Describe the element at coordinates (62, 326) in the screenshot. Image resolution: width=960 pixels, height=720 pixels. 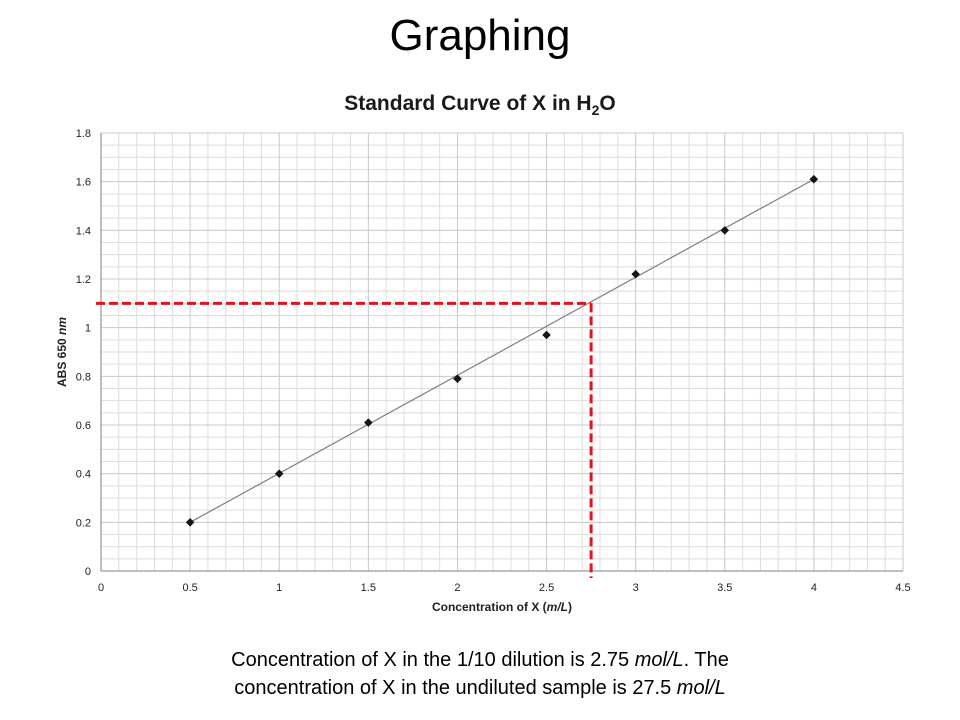
I see `y-axis-label-unit: nm` at that location.